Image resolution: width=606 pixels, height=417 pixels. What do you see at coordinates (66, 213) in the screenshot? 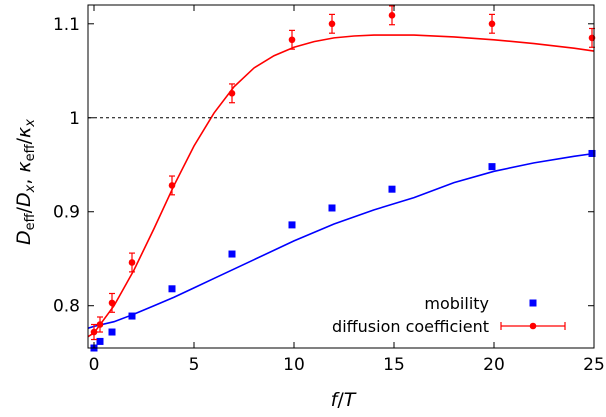
I see `y-tick-label: 0.9` at bounding box center [66, 213].